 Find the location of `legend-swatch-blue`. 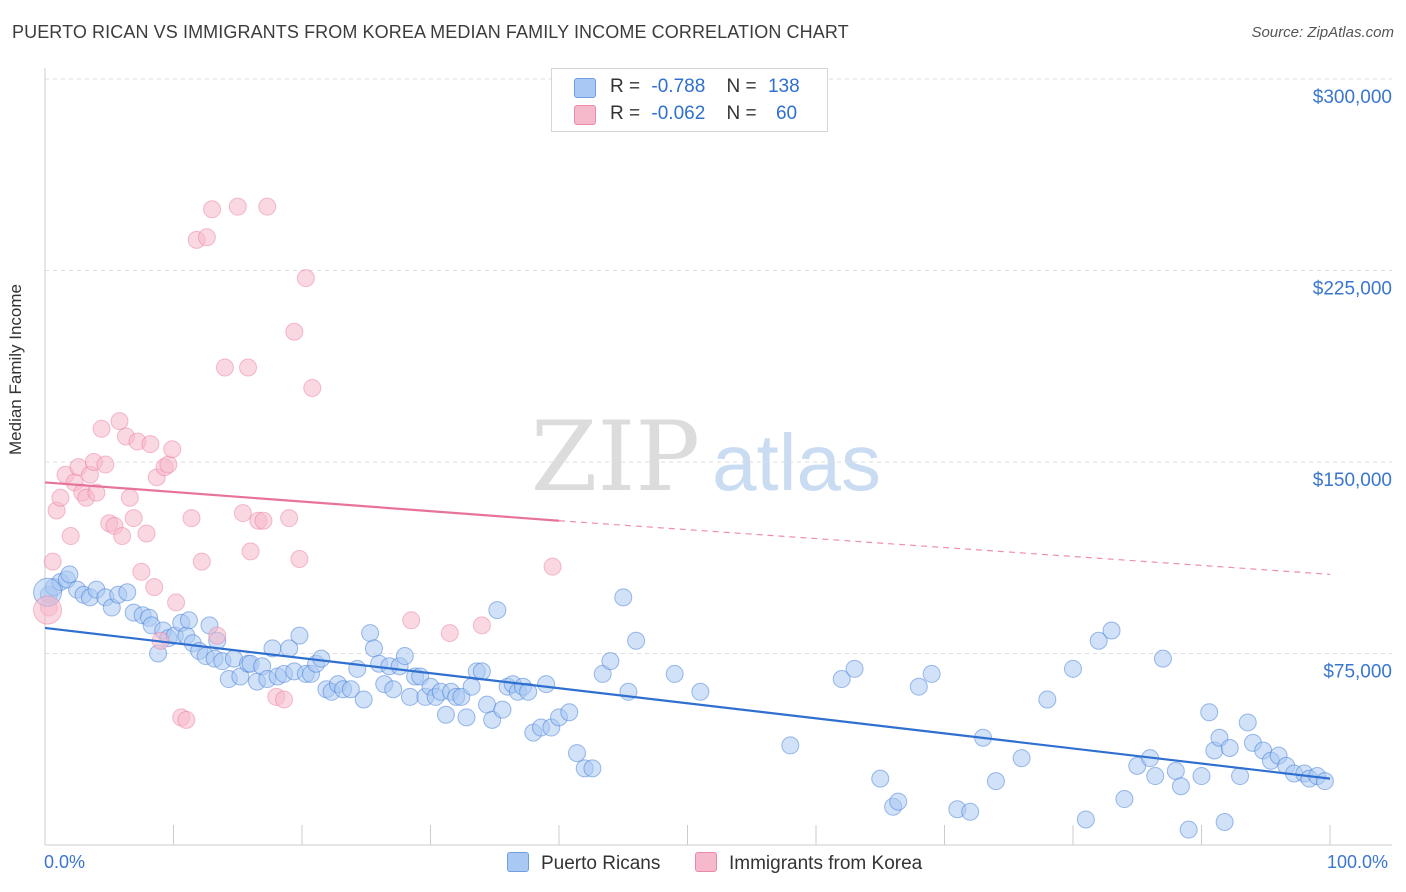

legend-swatch-blue is located at coordinates (585, 88).